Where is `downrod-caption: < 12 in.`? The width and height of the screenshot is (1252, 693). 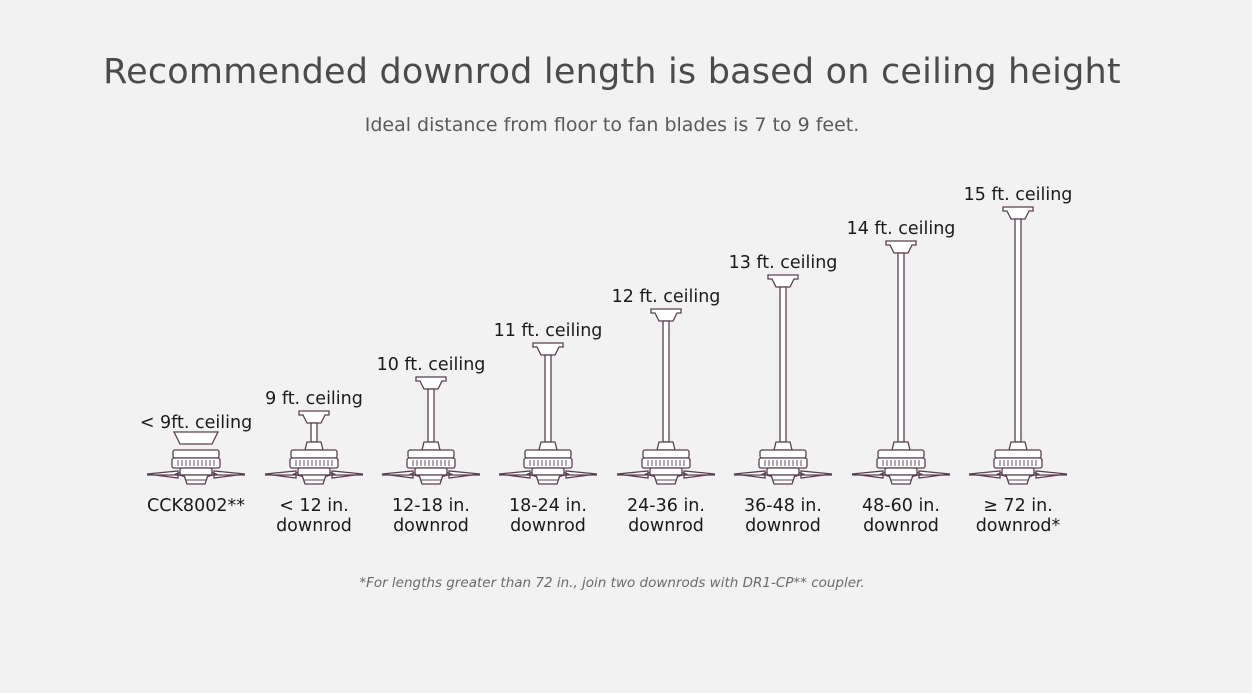
downrod-caption: < 12 in. is located at coordinates (314, 506).